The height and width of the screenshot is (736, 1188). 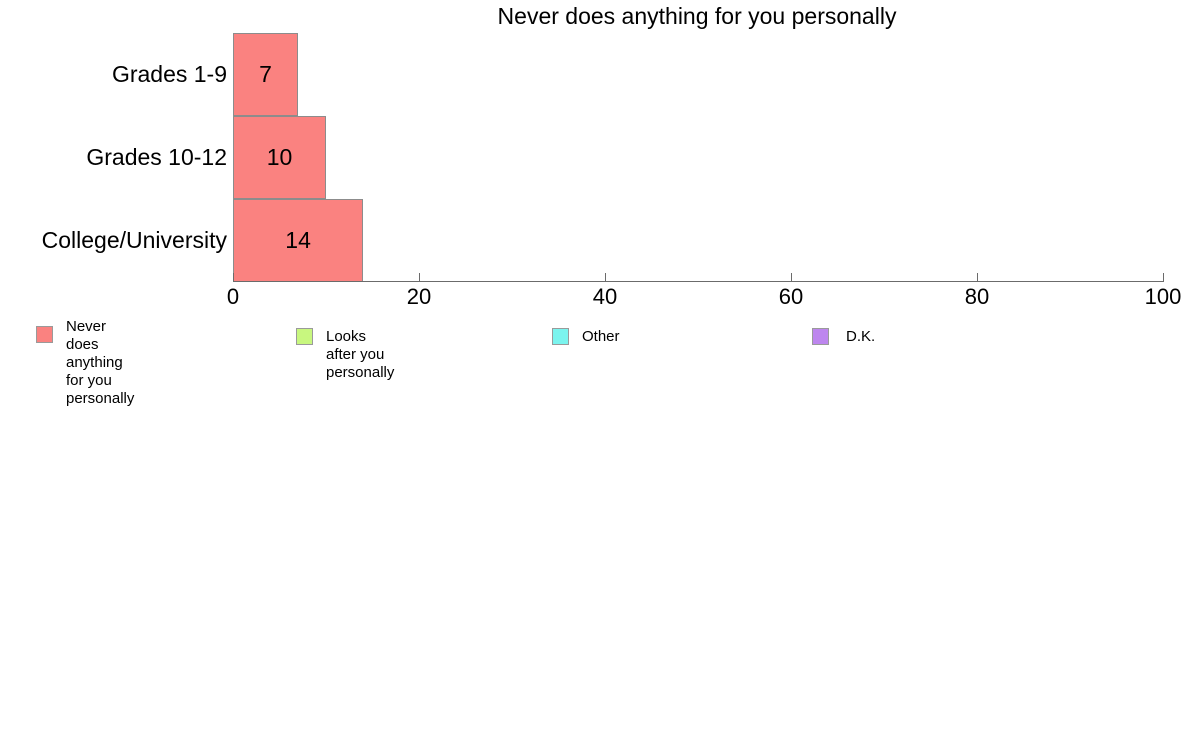 What do you see at coordinates (861, 336) in the screenshot?
I see `legend-label-3: D.K.` at bounding box center [861, 336].